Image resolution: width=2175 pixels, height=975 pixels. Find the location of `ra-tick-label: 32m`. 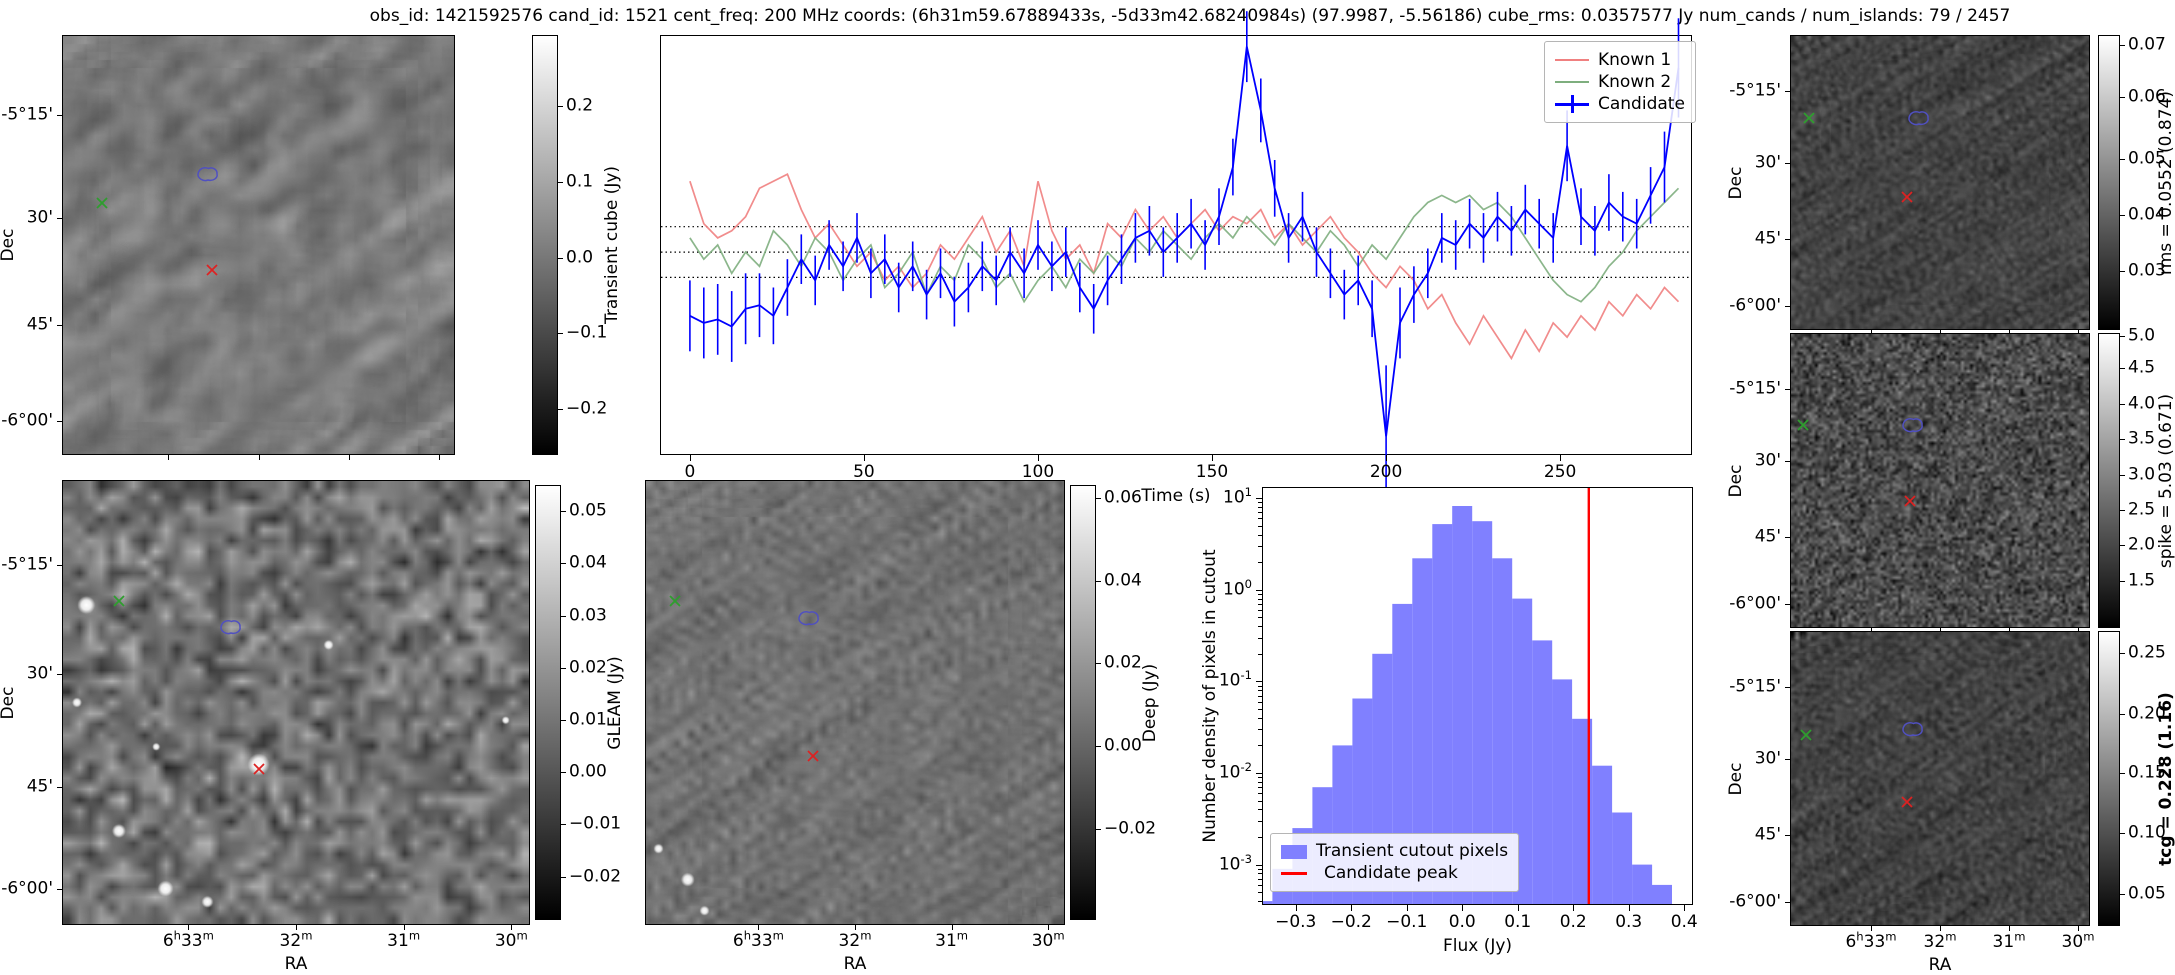

ra-tick-label: 32m is located at coordinates (1940, 940).